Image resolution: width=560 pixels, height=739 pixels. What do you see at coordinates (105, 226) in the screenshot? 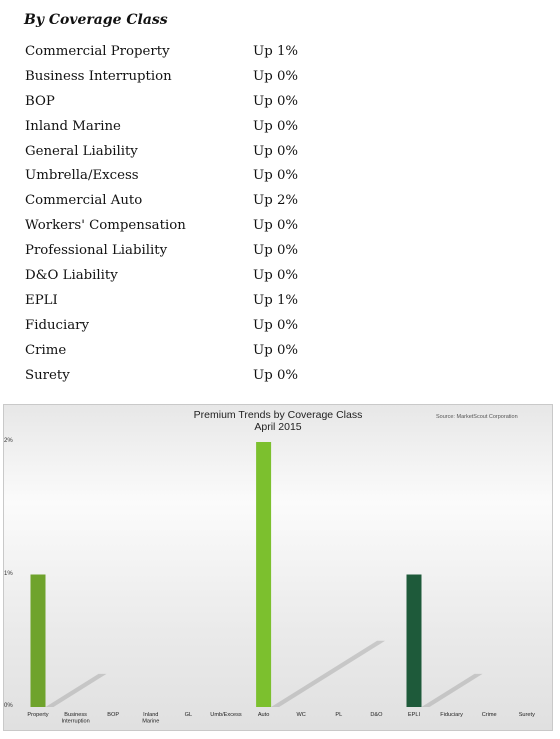
I see `coverage-label: Workers' Compensation` at bounding box center [105, 226].